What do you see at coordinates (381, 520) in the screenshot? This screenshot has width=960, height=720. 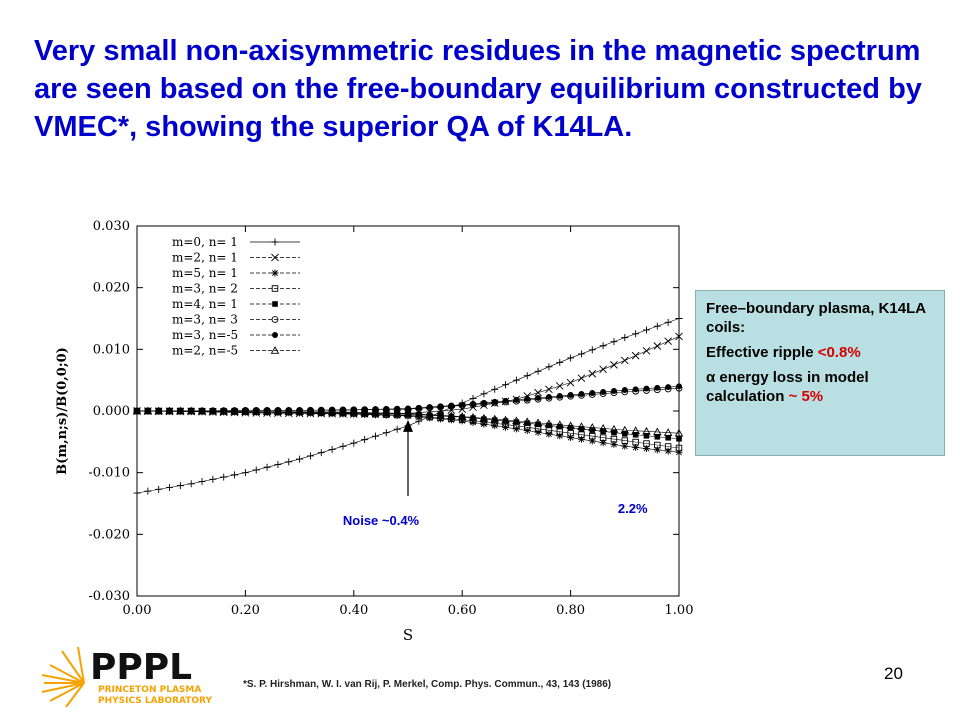 I see `noise-annotation: Noise ~0.4%` at bounding box center [381, 520].